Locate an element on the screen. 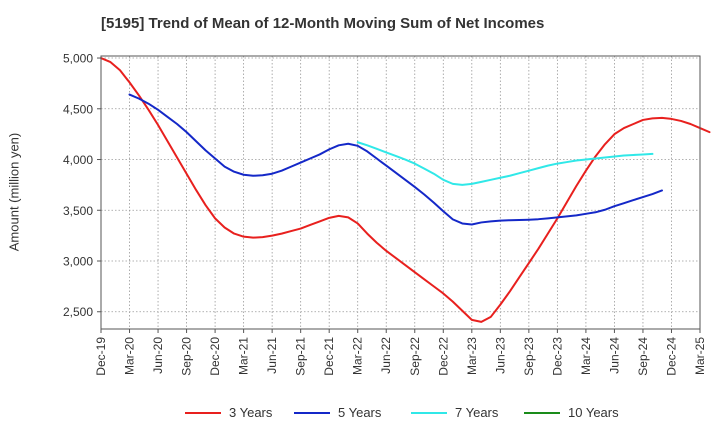 Image resolution: width=720 pixels, height=440 pixels. x-tick-label: Jun-20 is located at coordinates (158, 355).